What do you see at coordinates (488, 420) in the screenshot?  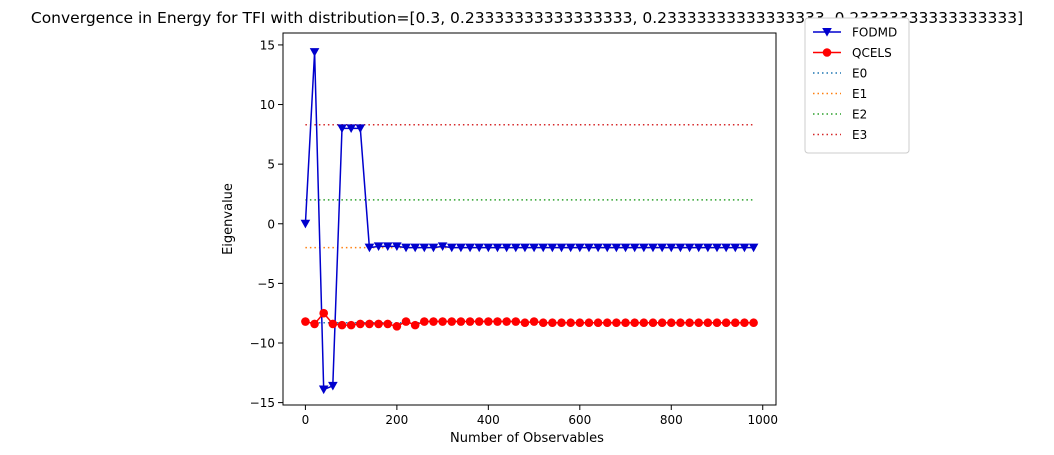 I see `x-tick-label: 400` at bounding box center [488, 420].